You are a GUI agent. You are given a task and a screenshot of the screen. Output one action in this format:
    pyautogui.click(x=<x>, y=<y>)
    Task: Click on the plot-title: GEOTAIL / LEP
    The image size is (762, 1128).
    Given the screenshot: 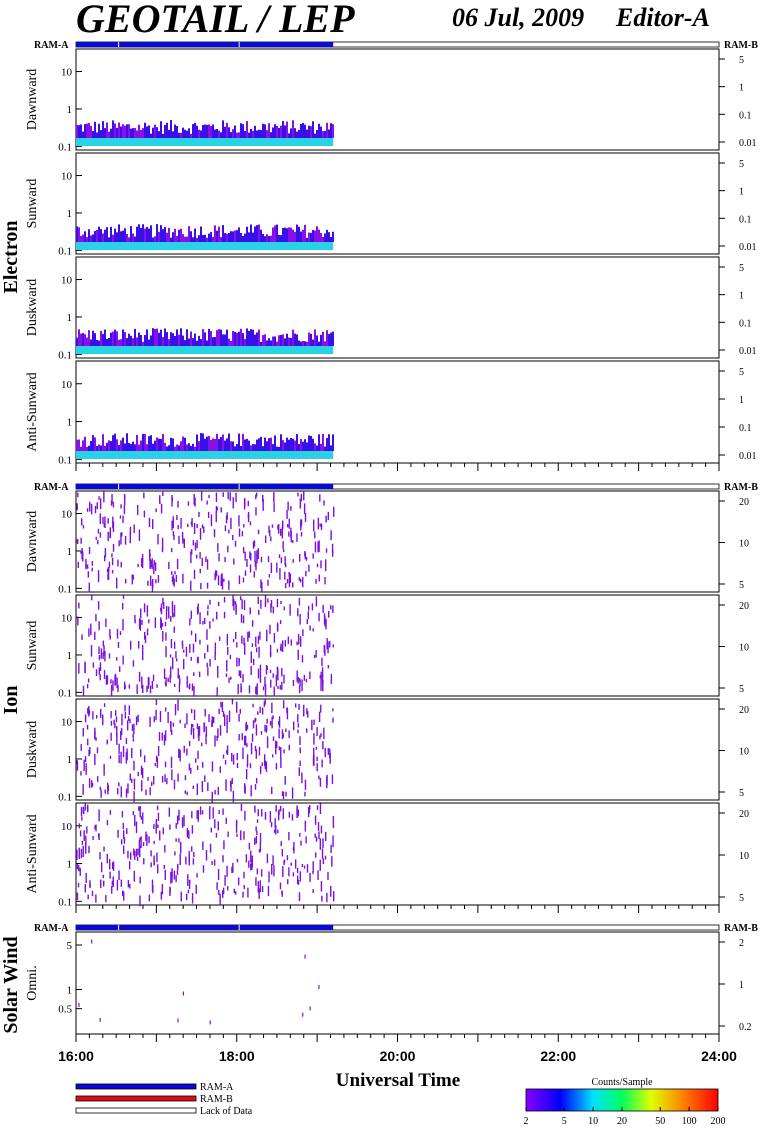 What is the action you would take?
    pyautogui.click(x=215, y=20)
    